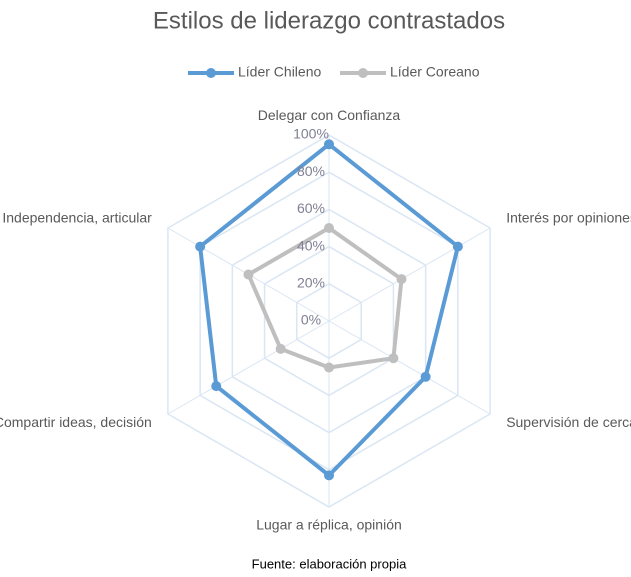 The image size is (631, 577). I want to click on category-label: Supervisión de cerca, so click(568, 422).